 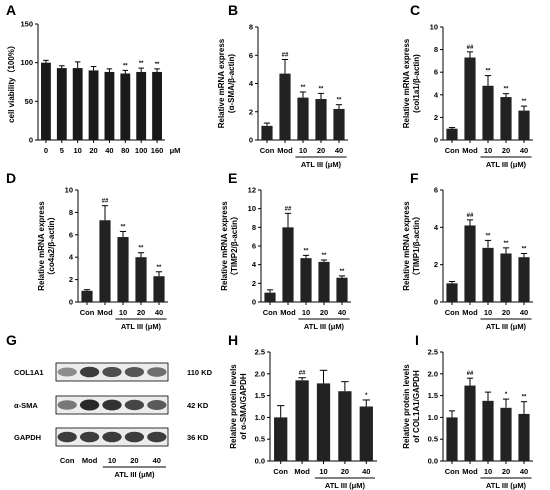 I want to click on y-tick-label: 2.5, so click(x=260, y=352).